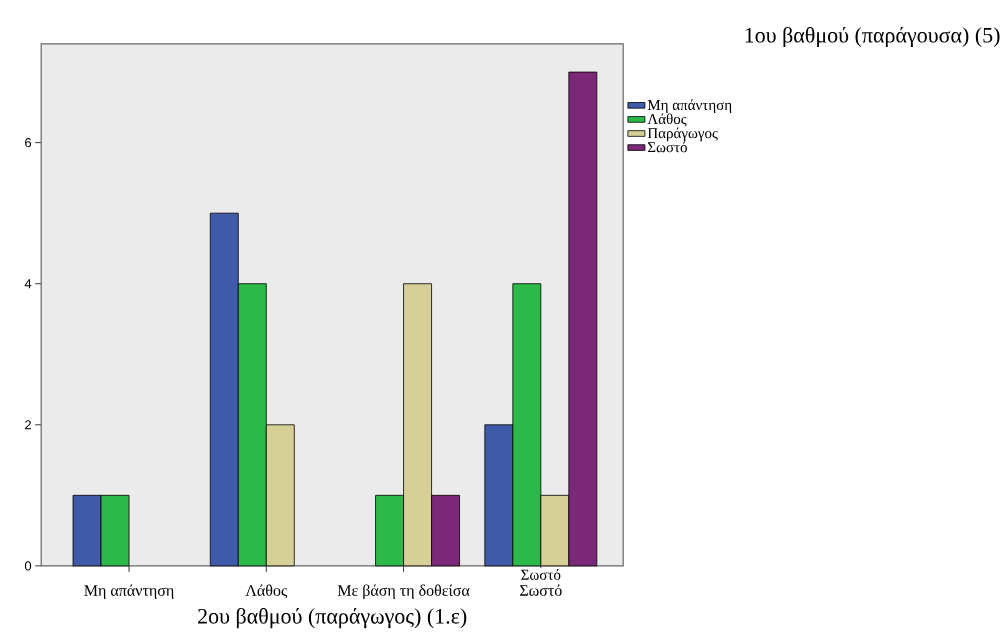 This screenshot has width=1008, height=635. Describe the element at coordinates (541, 574) in the screenshot. I see `text: Σωστό` at that location.